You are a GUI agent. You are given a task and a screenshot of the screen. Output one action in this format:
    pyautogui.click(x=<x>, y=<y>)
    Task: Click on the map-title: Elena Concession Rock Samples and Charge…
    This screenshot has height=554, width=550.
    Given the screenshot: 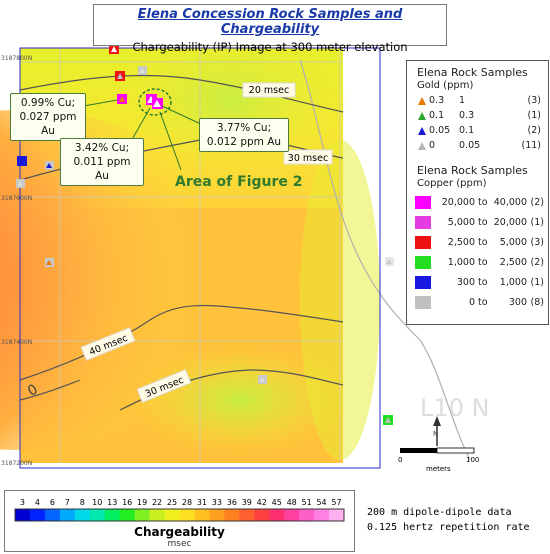 What is the action you would take?
    pyautogui.click(x=270, y=22)
    